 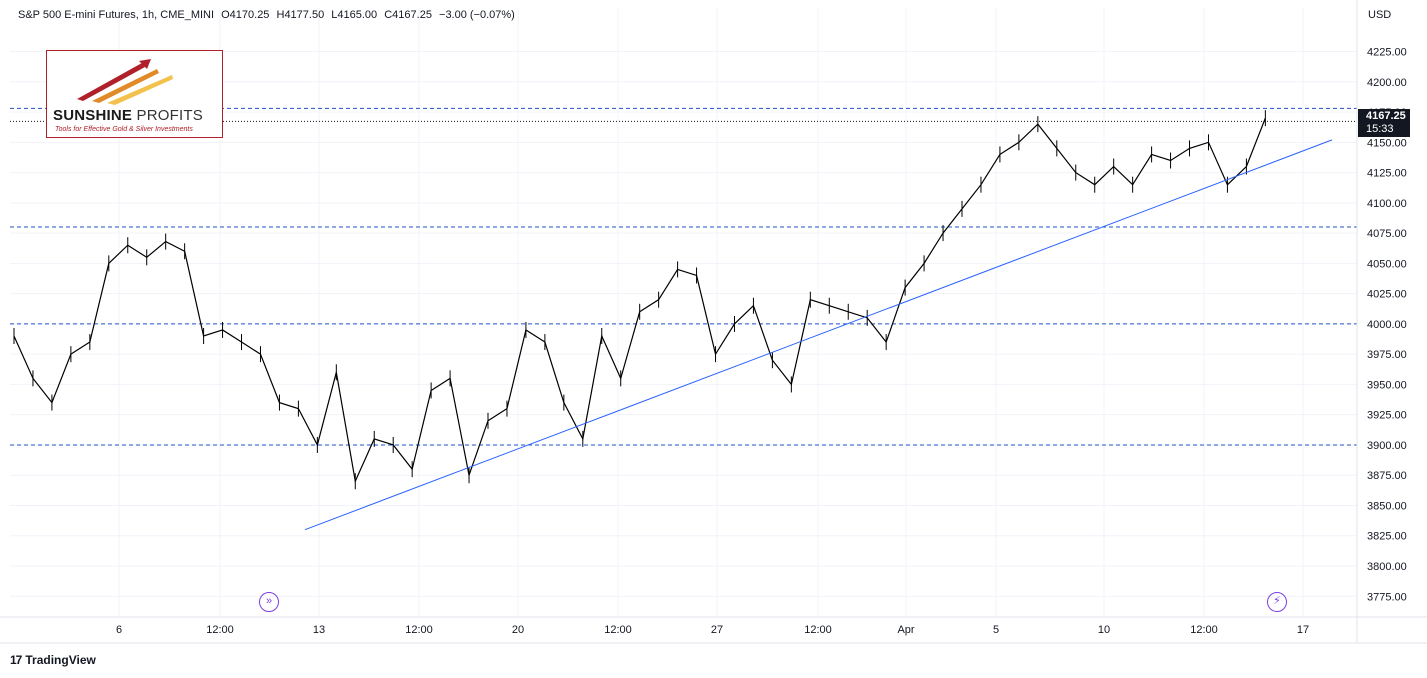 I want to click on tradingview-logo-icon: 17, so click(x=16, y=660).